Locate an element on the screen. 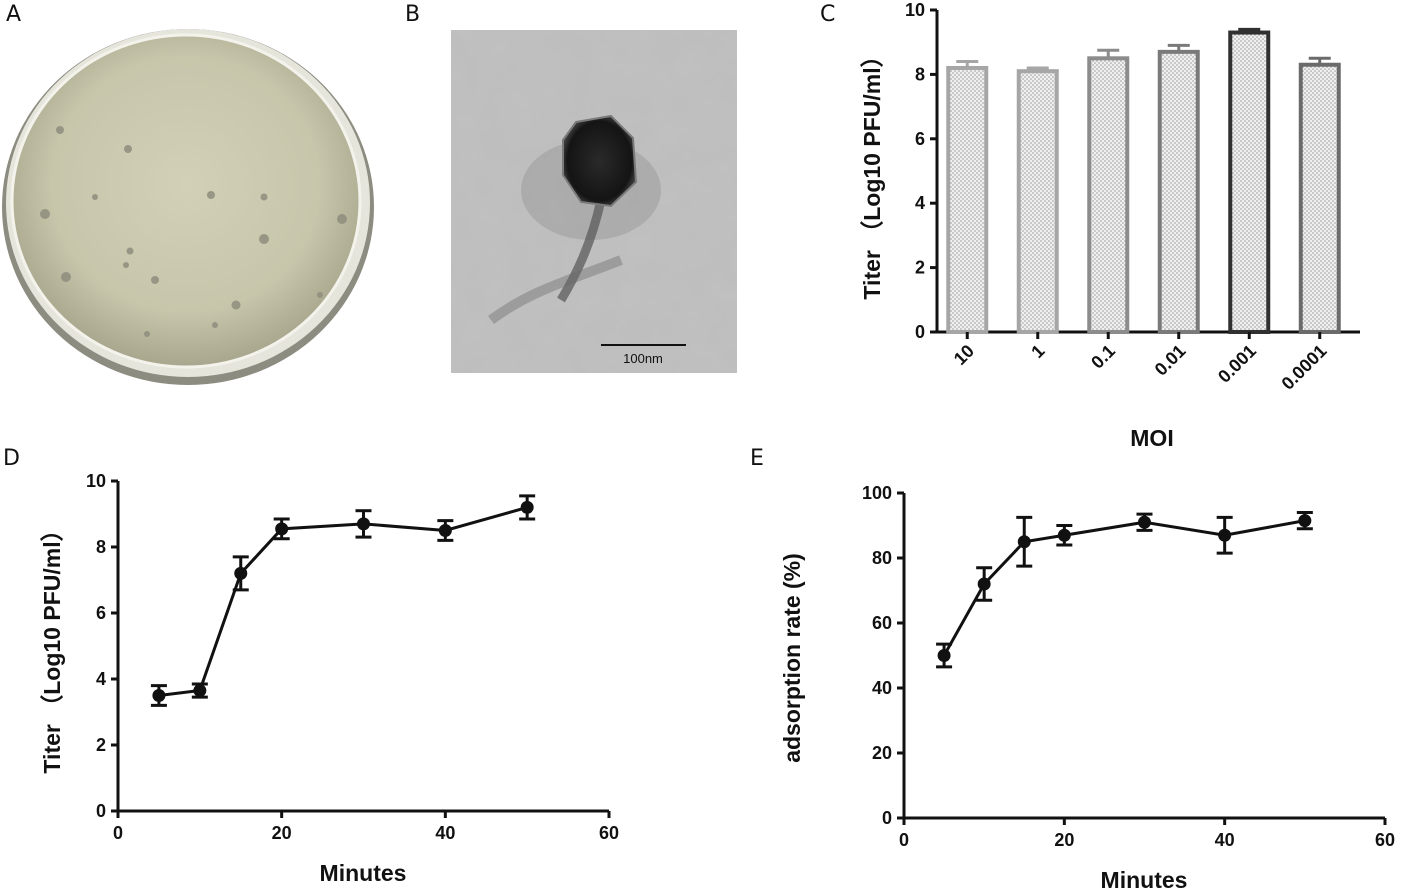  chart-c-ytick-label-5: 10 is located at coordinates (915, 10).